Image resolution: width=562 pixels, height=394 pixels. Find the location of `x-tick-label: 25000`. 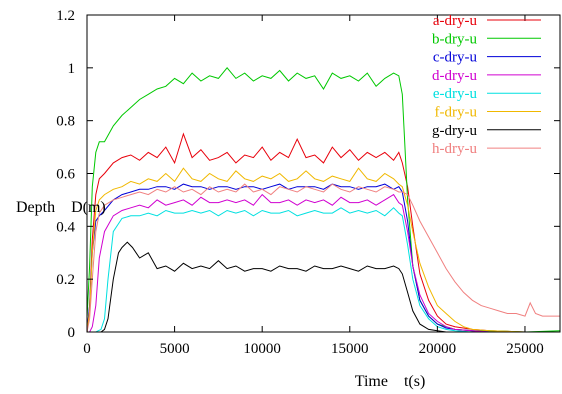

x-tick-label: 25000 is located at coordinates (525, 349).